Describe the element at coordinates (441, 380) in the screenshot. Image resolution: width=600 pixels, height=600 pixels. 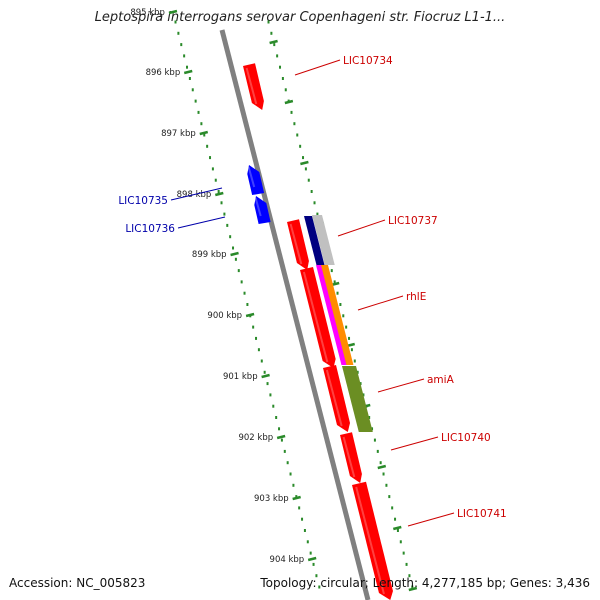
I see `gene-label-amiA: amiA` at that location.